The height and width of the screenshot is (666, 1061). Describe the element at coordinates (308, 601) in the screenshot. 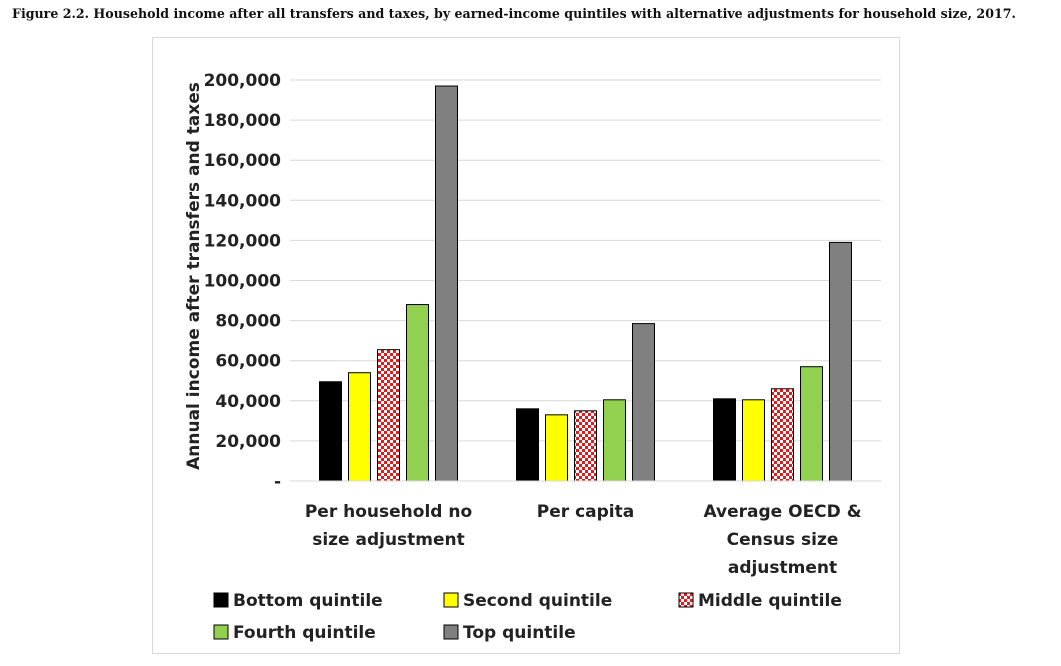

I see `legend-label: Bottom quintile` at that location.